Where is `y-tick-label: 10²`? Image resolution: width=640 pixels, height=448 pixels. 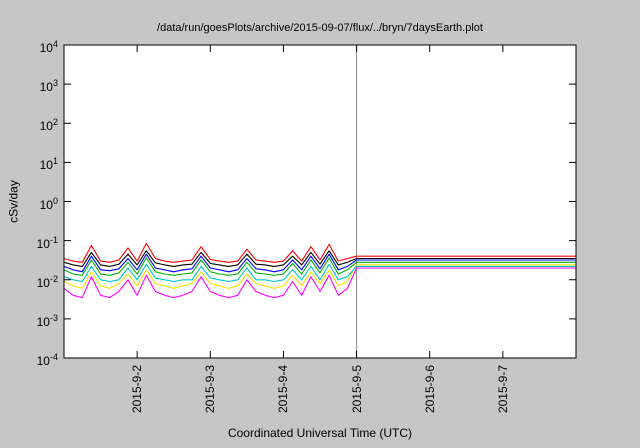
y-tick-label: 10² is located at coordinates (48, 125).